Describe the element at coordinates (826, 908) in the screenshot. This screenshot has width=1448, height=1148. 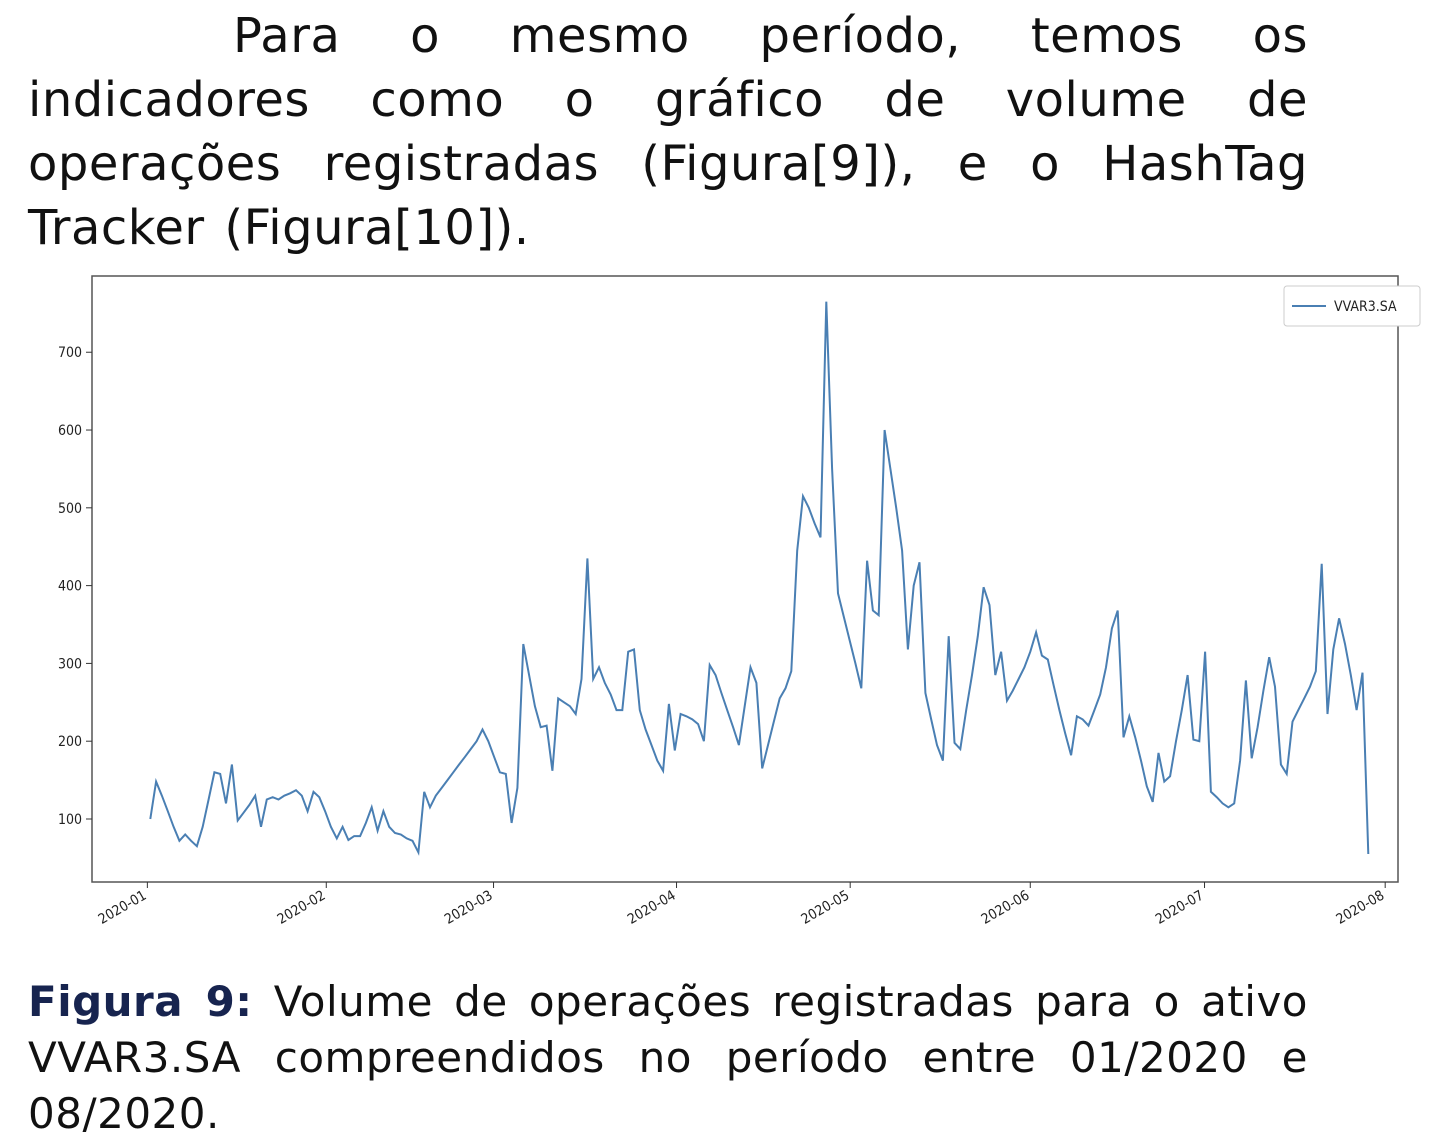
I see `x-tick-label: 2020-05` at that location.